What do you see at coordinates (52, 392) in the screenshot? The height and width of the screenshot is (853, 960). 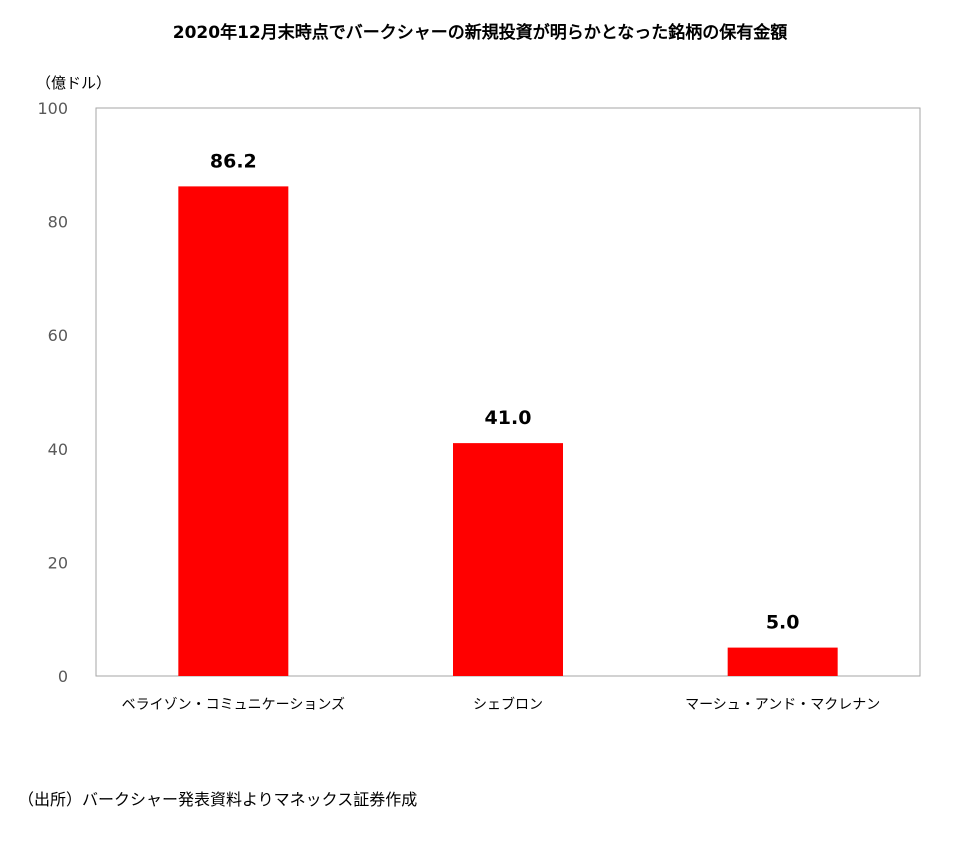 I see `y-axis-ticks: 0 20 40 60 80 100` at bounding box center [52, 392].